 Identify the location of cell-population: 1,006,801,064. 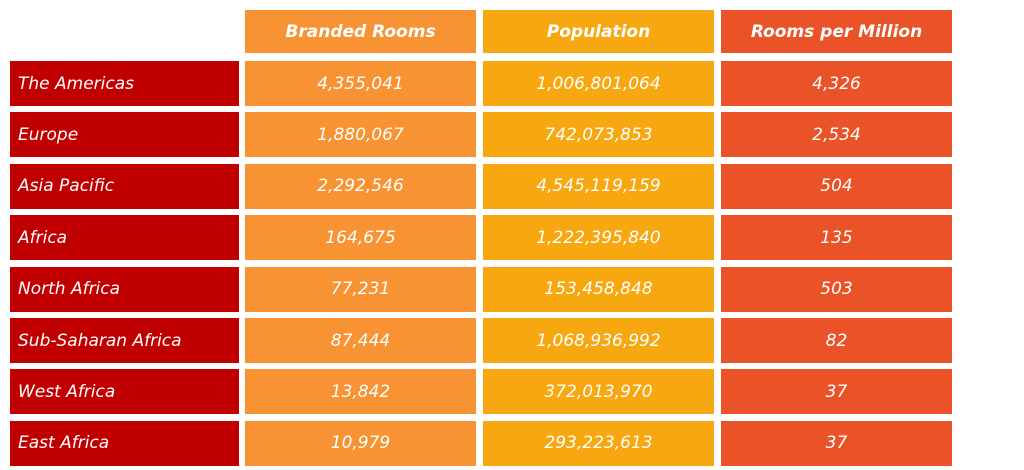
(598, 83).